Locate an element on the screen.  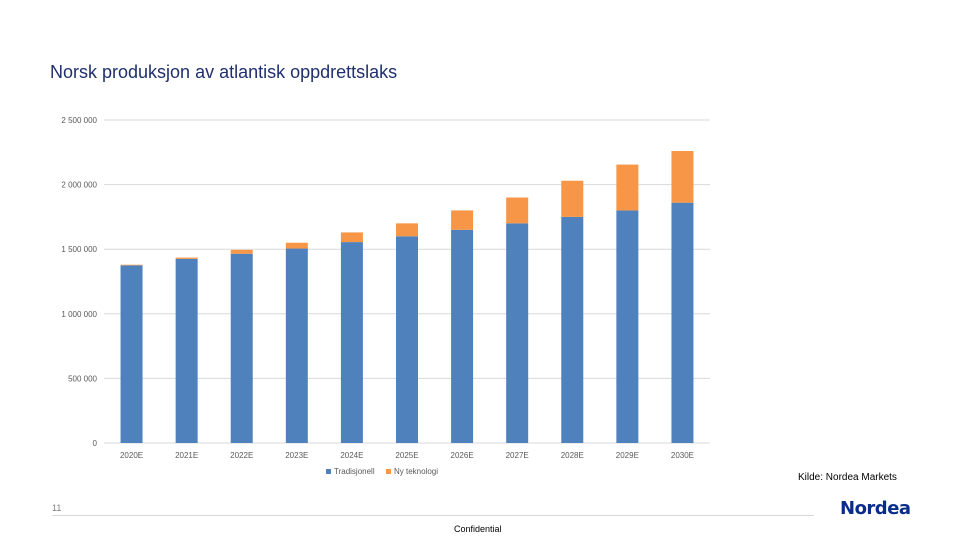
x-tick-label: 2020E is located at coordinates (131, 455).